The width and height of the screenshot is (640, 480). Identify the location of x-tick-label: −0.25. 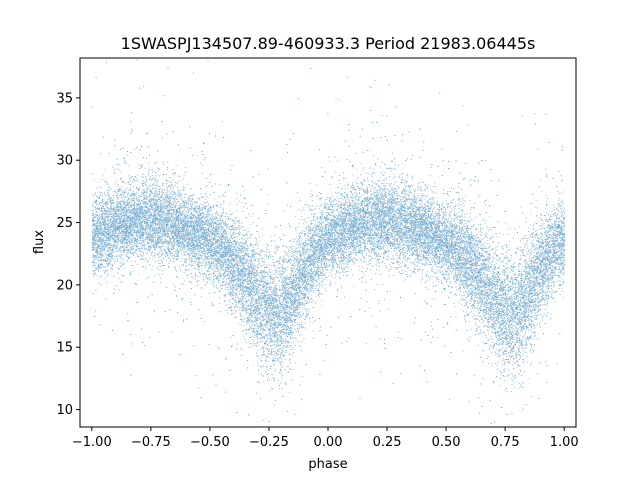
(269, 442).